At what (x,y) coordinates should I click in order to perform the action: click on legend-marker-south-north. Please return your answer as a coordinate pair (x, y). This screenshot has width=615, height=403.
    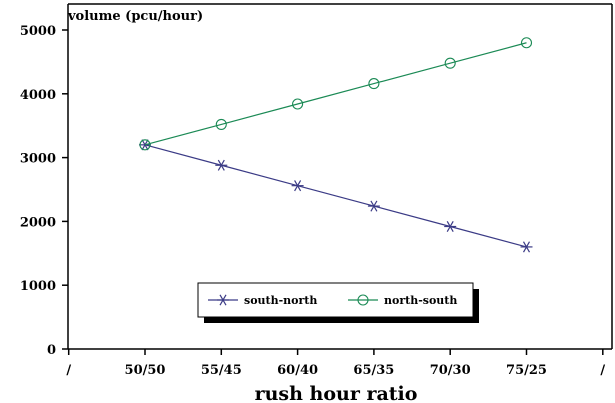
    Looking at the image, I should click on (223, 300).